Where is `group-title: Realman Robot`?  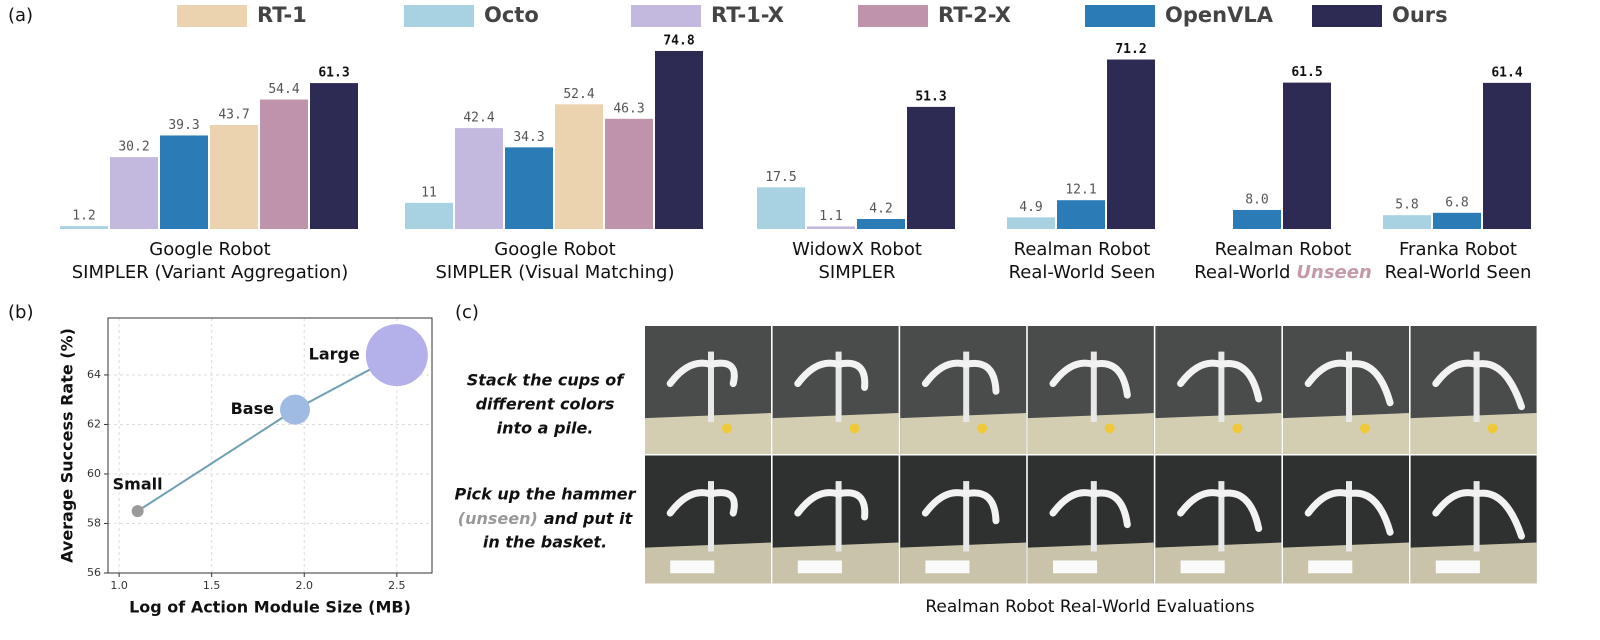
group-title: Realman Robot is located at coordinates (1283, 249).